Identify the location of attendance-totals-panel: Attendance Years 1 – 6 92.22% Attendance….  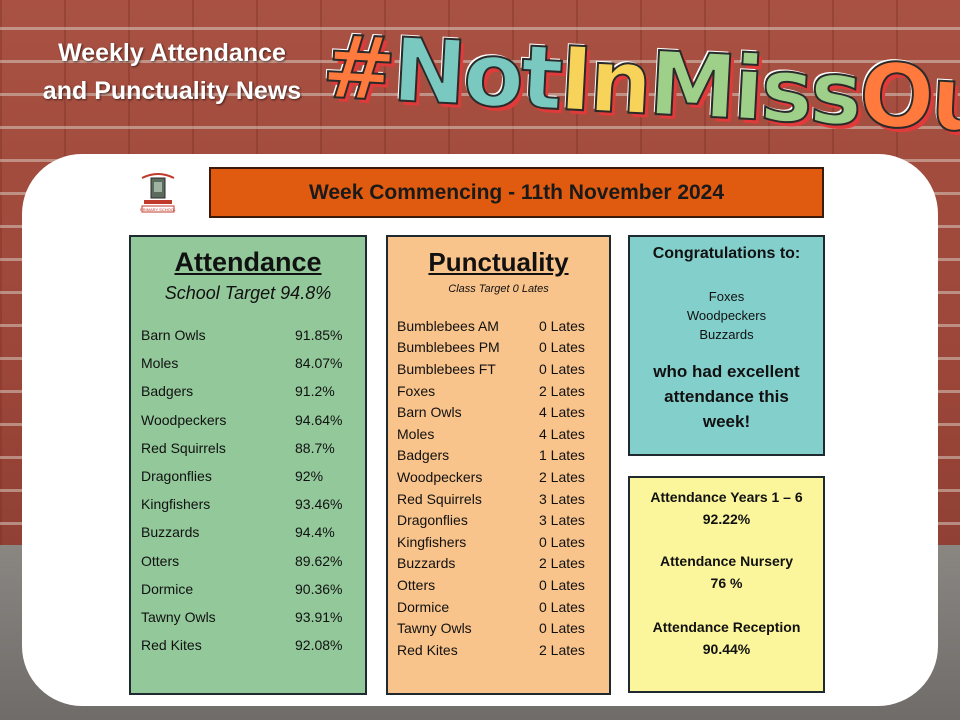
(726, 584).